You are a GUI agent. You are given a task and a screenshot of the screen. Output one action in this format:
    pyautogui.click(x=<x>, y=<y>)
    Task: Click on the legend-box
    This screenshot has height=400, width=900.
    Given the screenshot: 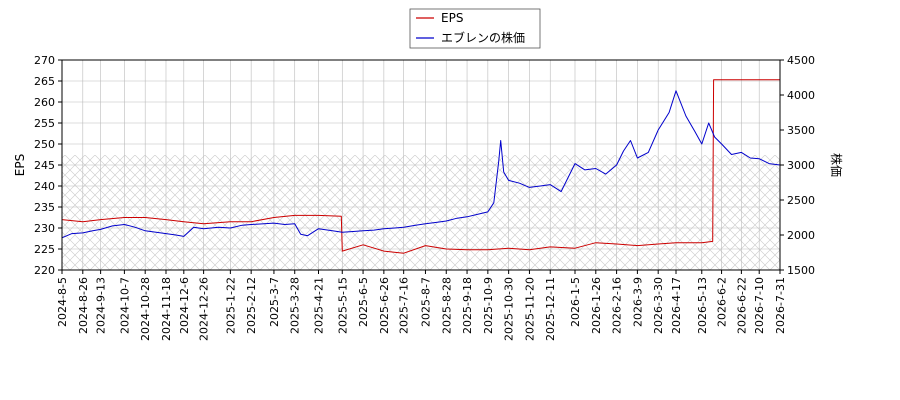 What is the action you would take?
    pyautogui.click(x=475, y=28)
    